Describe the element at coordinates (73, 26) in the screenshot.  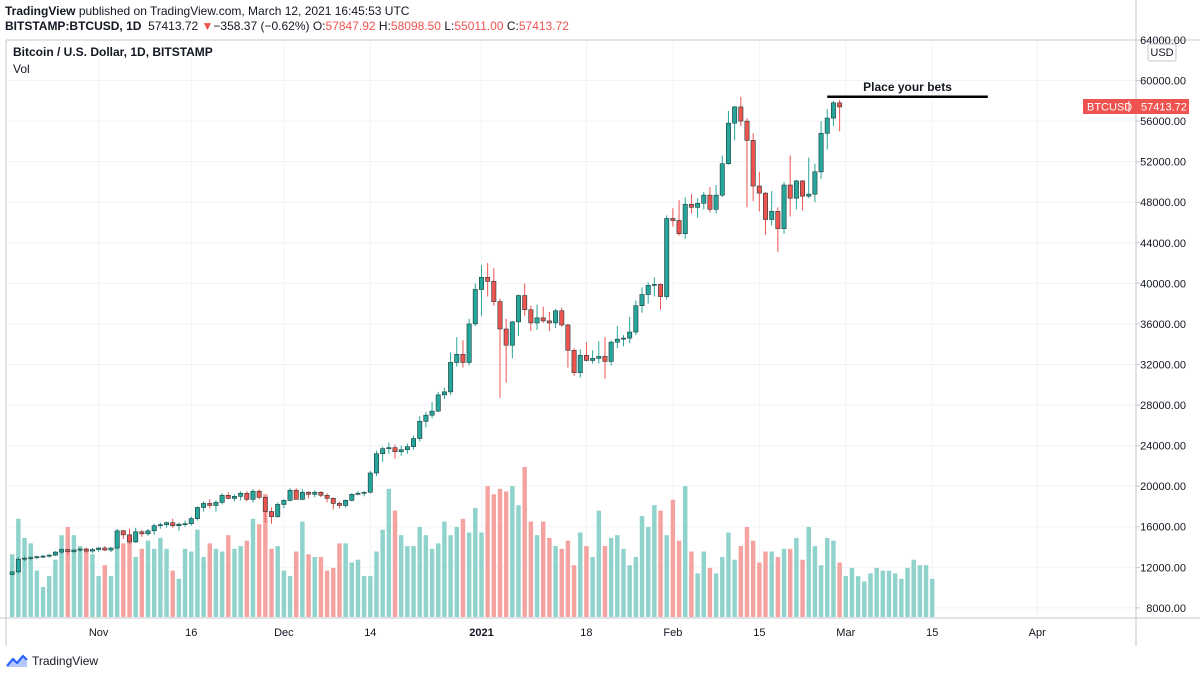
I see `symbol-name: BITSTAMP:BTCUSD, 1D` at that location.